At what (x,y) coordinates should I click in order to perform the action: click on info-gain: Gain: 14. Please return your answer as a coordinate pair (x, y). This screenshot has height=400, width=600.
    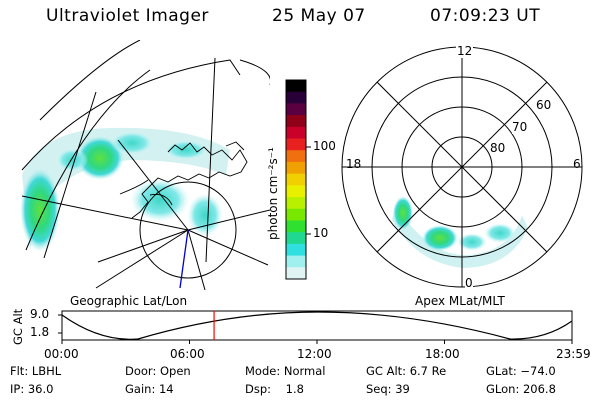
    Looking at the image, I should click on (149, 389).